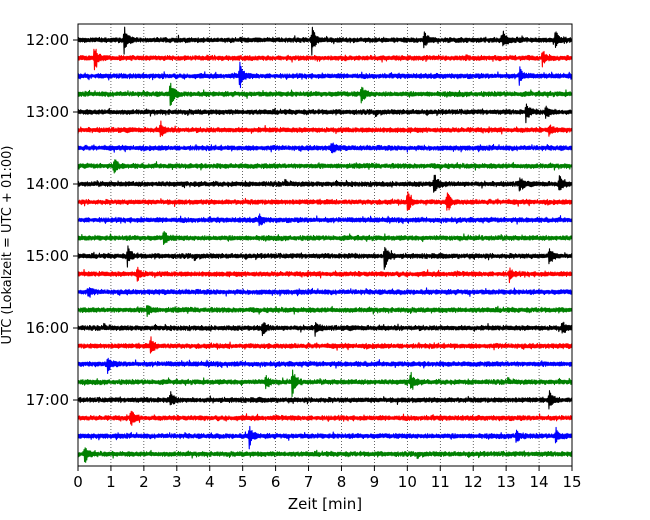 Image resolution: width=650 pixels, height=520 pixels. What do you see at coordinates (111, 482) in the screenshot?
I see `x-tick-label-1: 1` at bounding box center [111, 482].